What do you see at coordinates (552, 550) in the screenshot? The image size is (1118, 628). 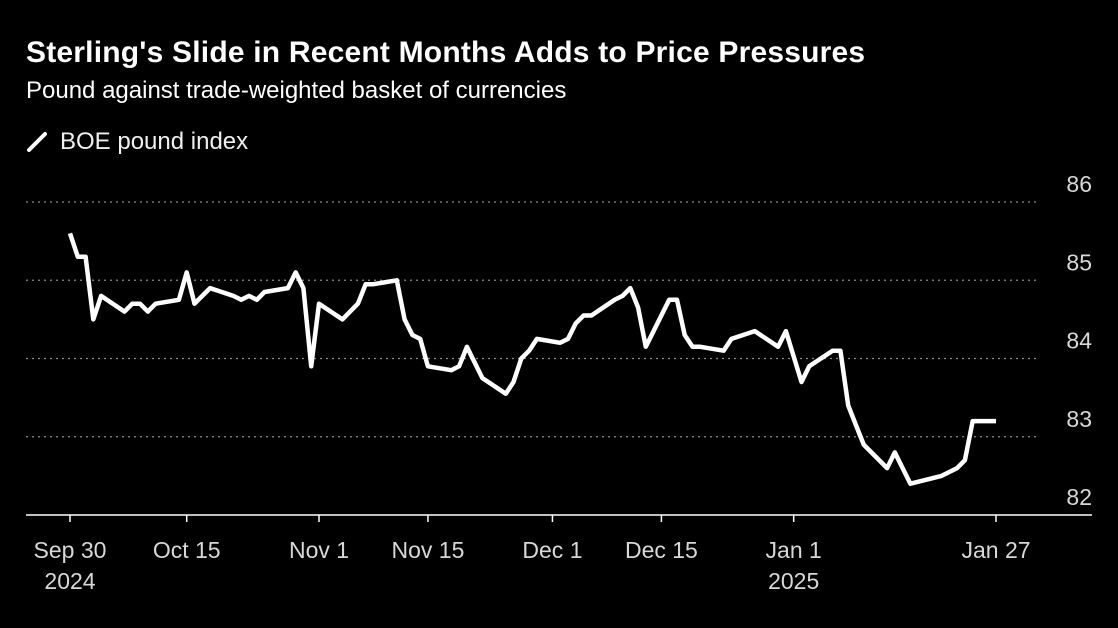 I see `x-tick-label: Dec 1` at bounding box center [552, 550].